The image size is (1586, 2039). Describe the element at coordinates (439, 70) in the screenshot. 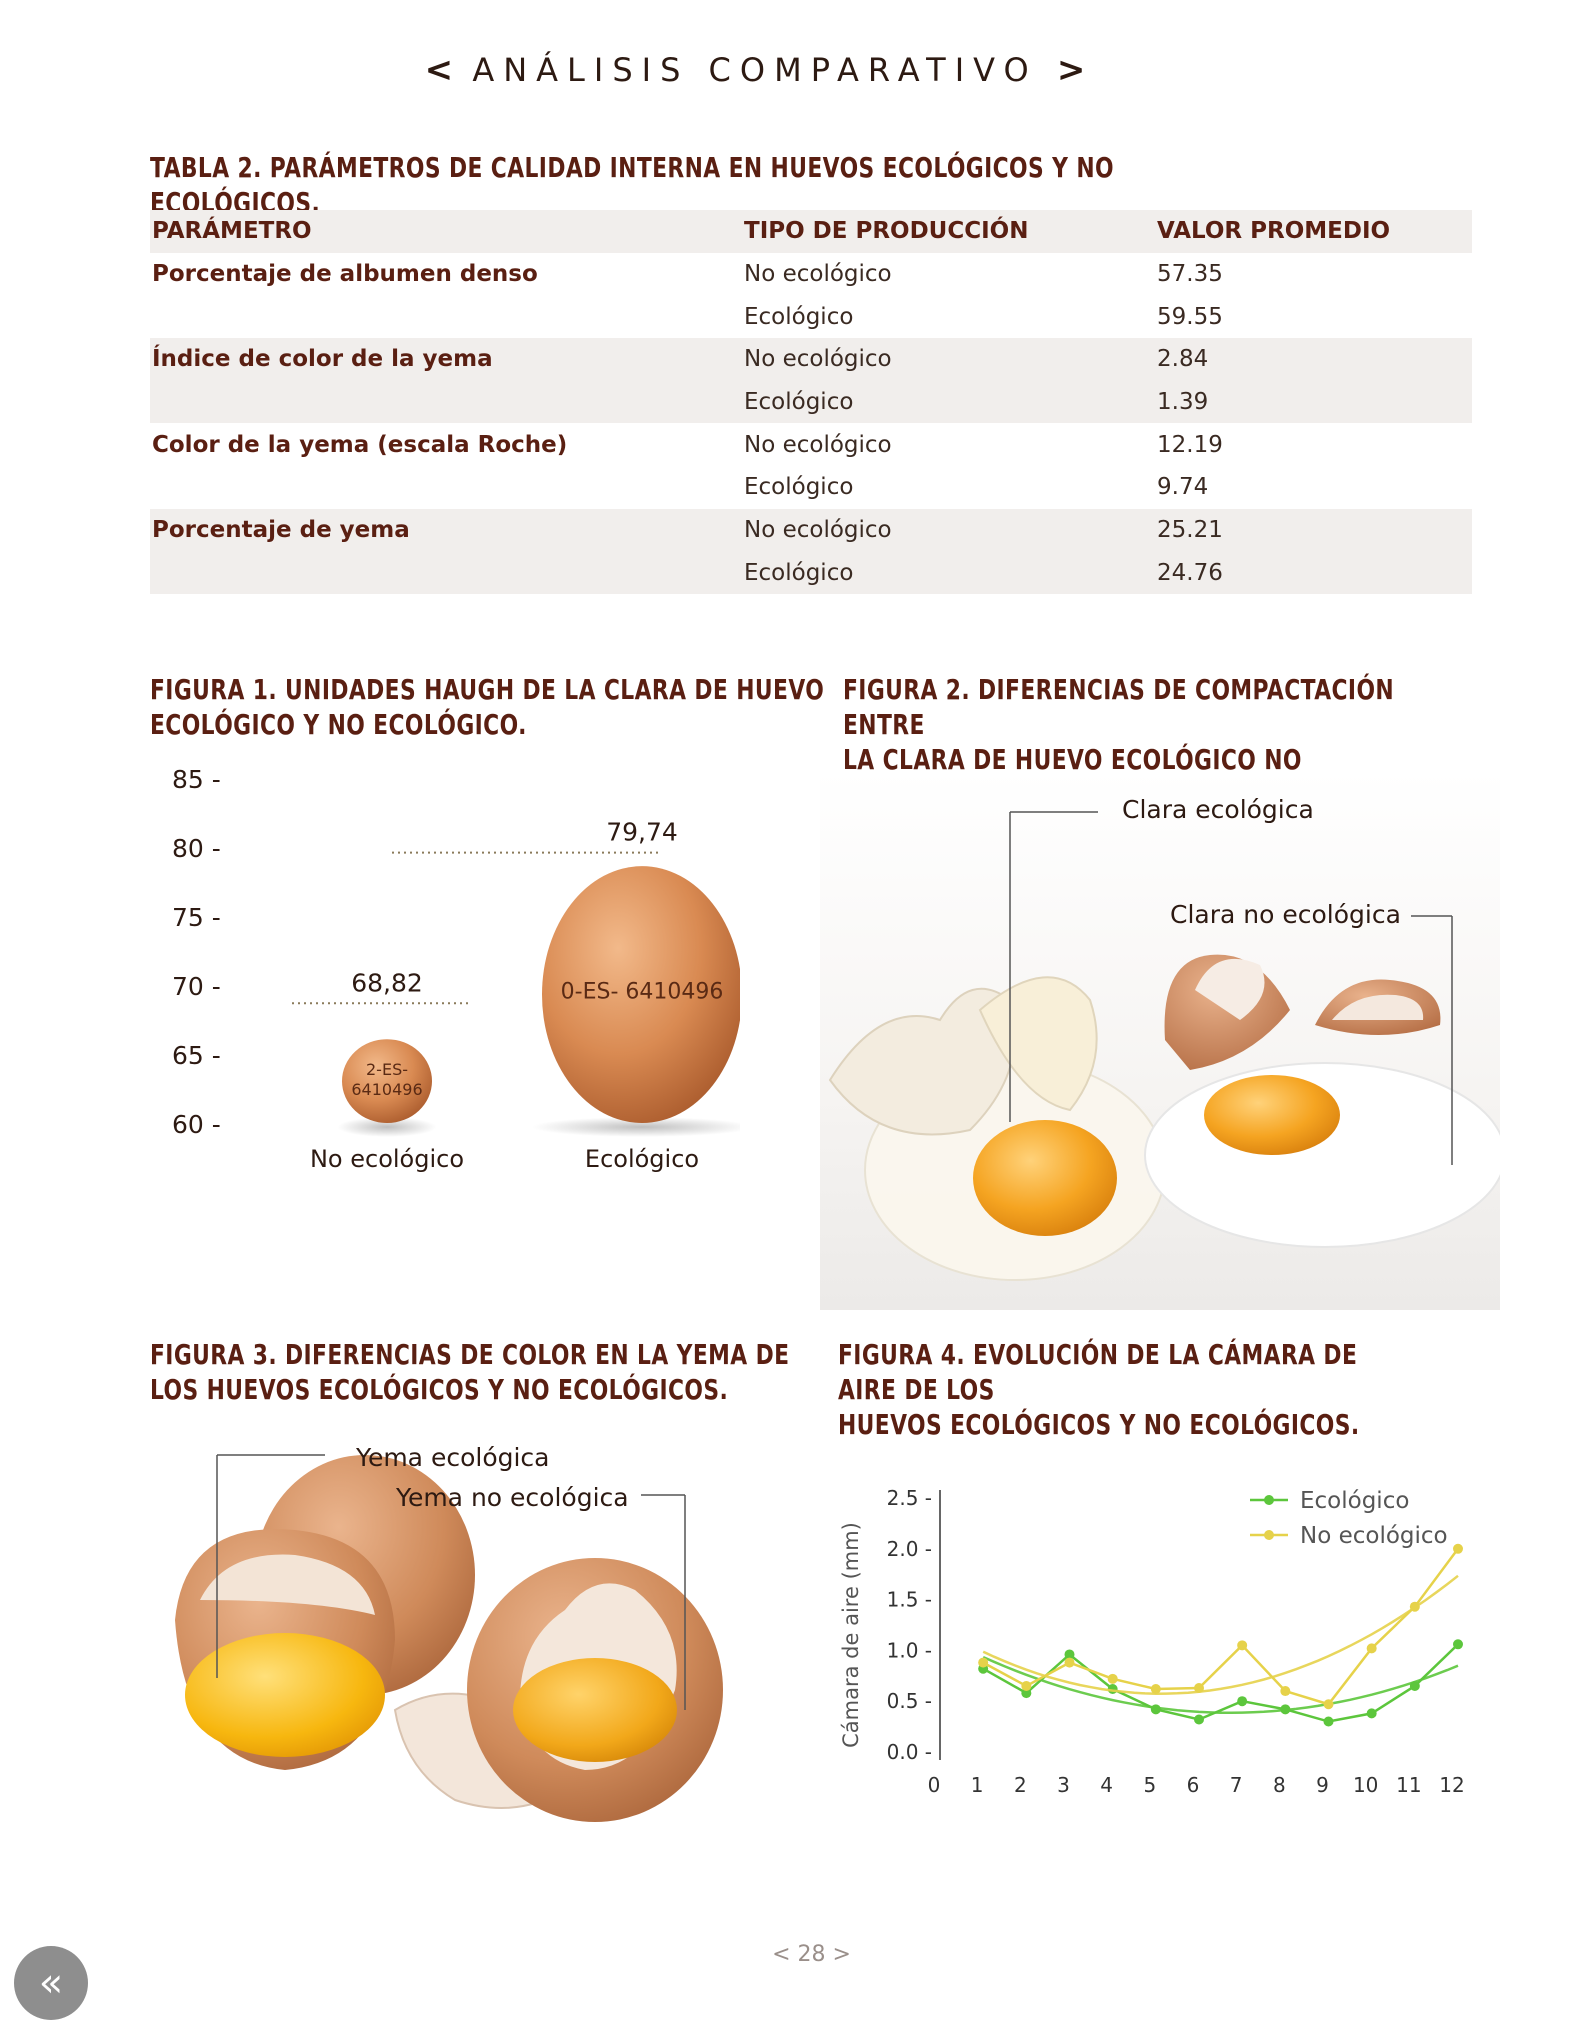

I see `header-left-chevron: <` at that location.